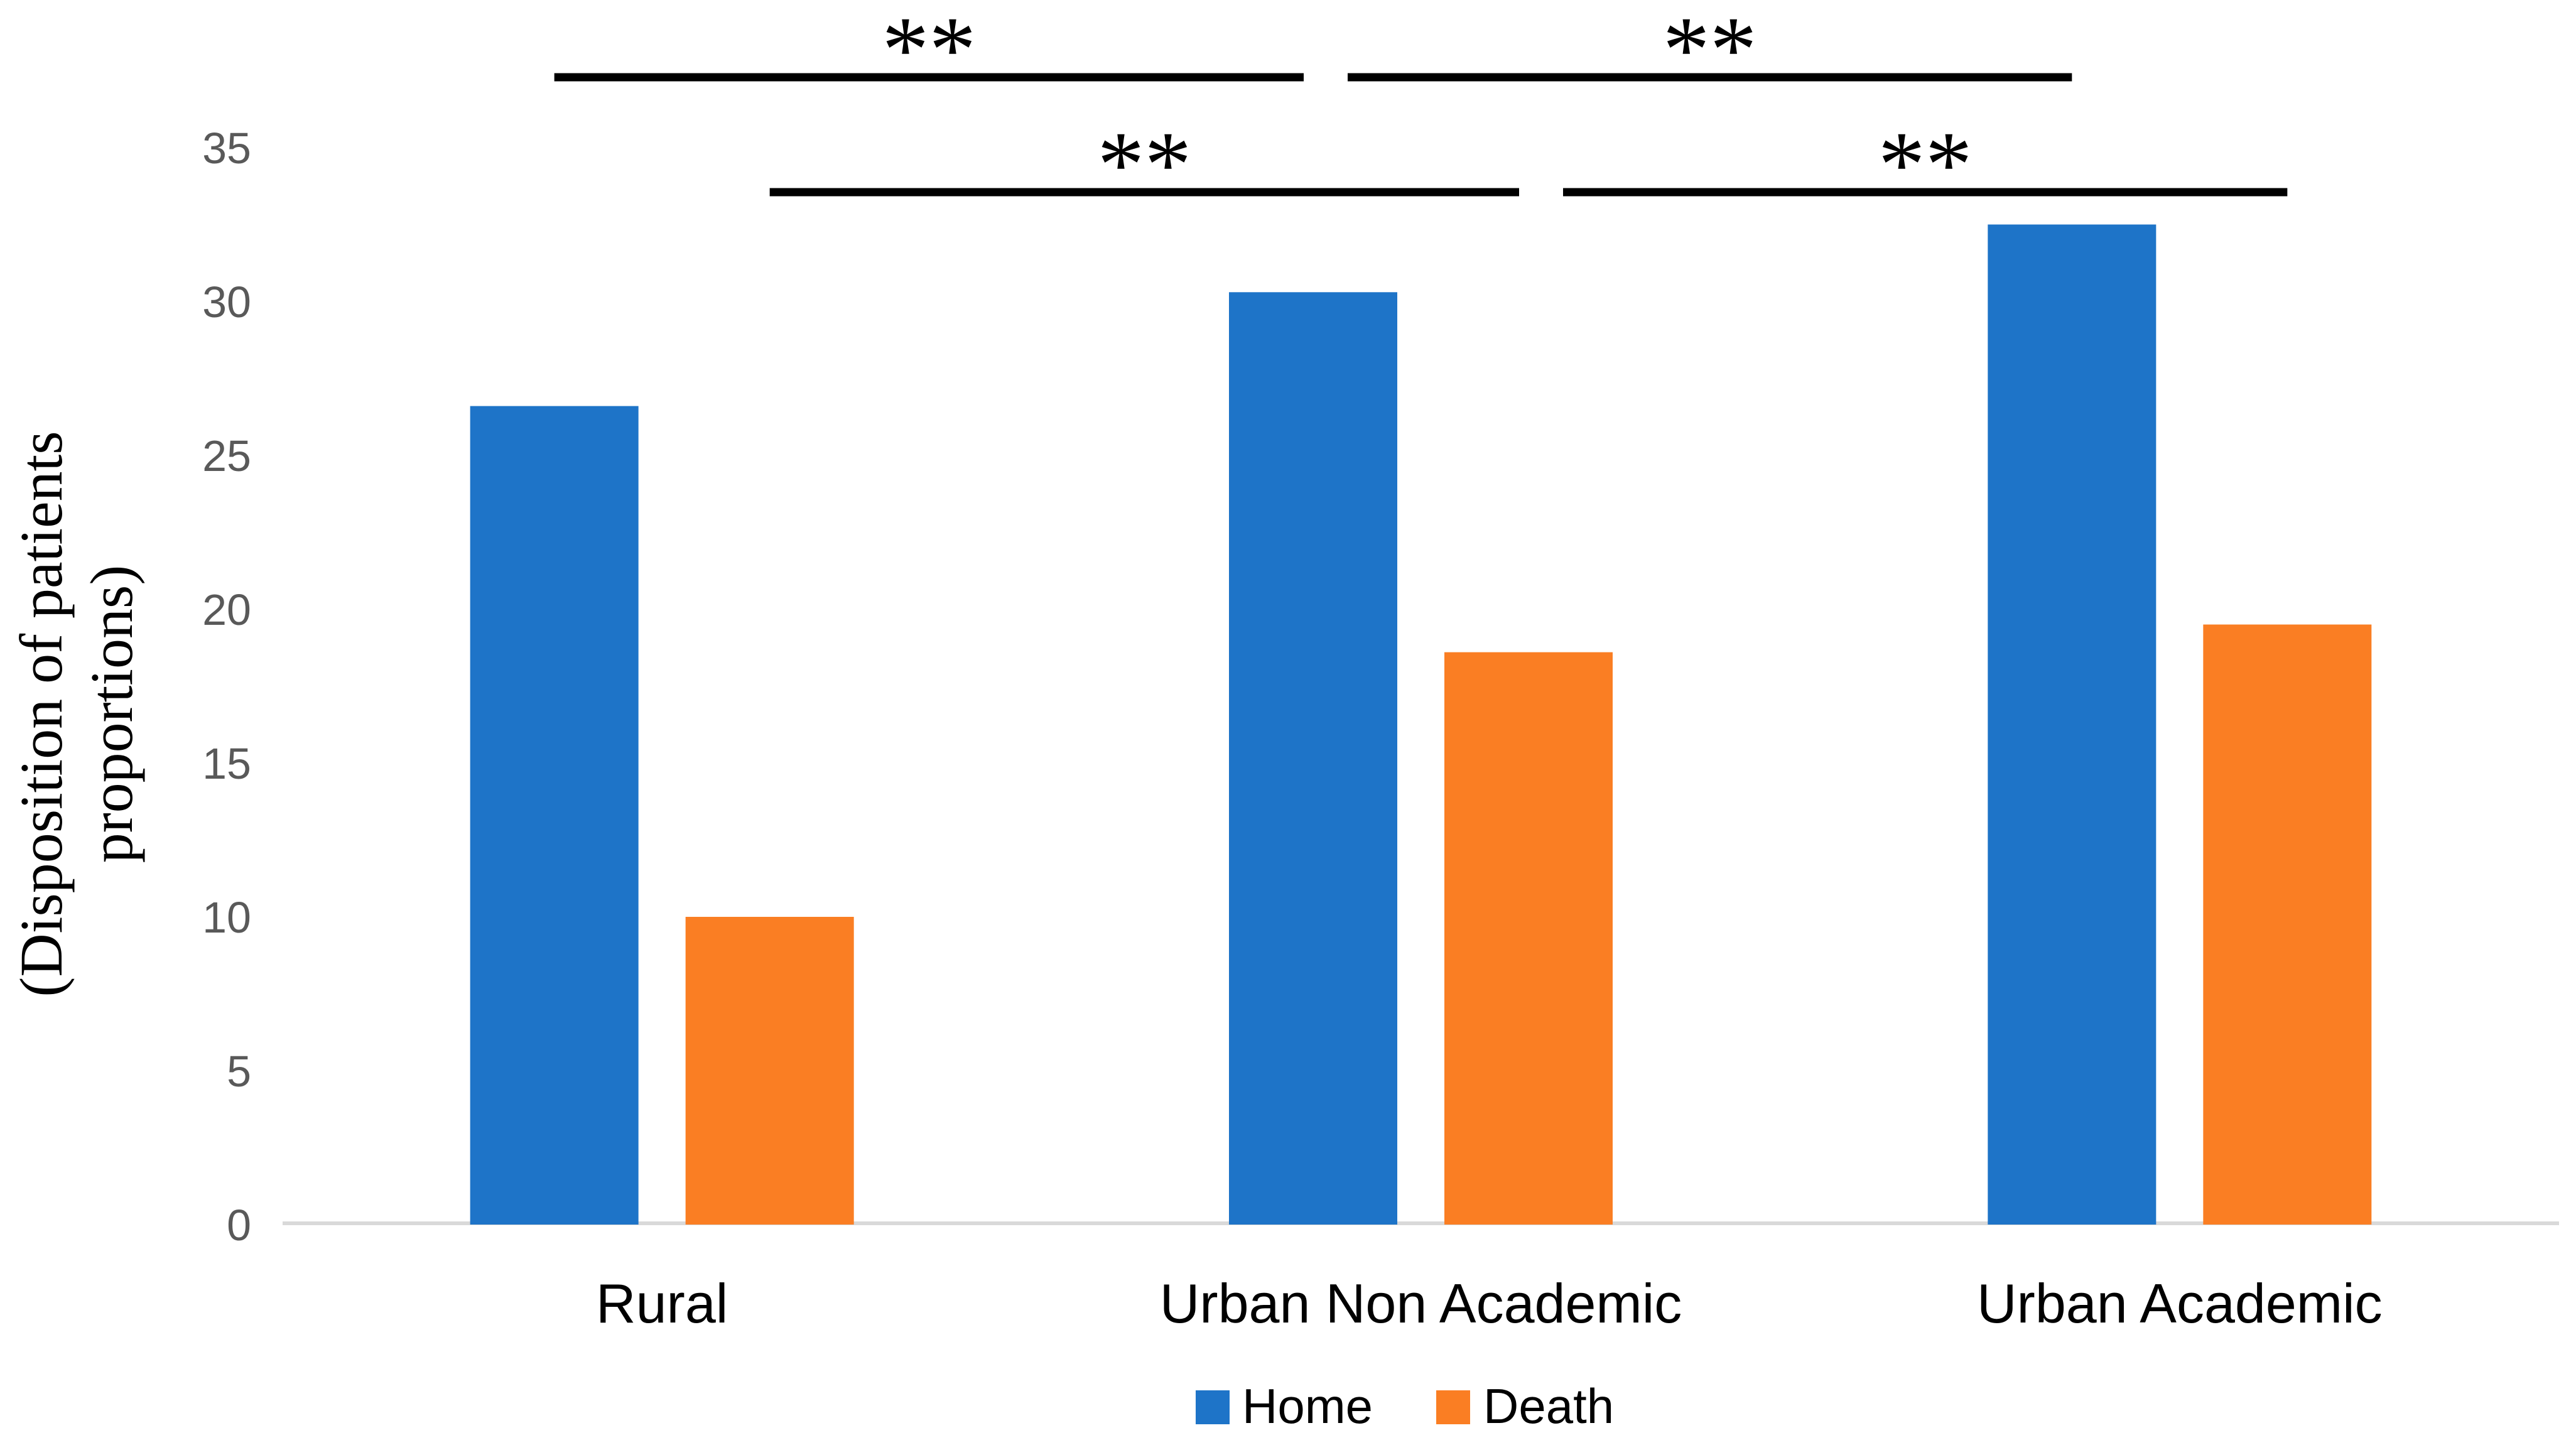  What do you see at coordinates (1421, 1223) in the screenshot?
I see `x-axis-line` at bounding box center [1421, 1223].